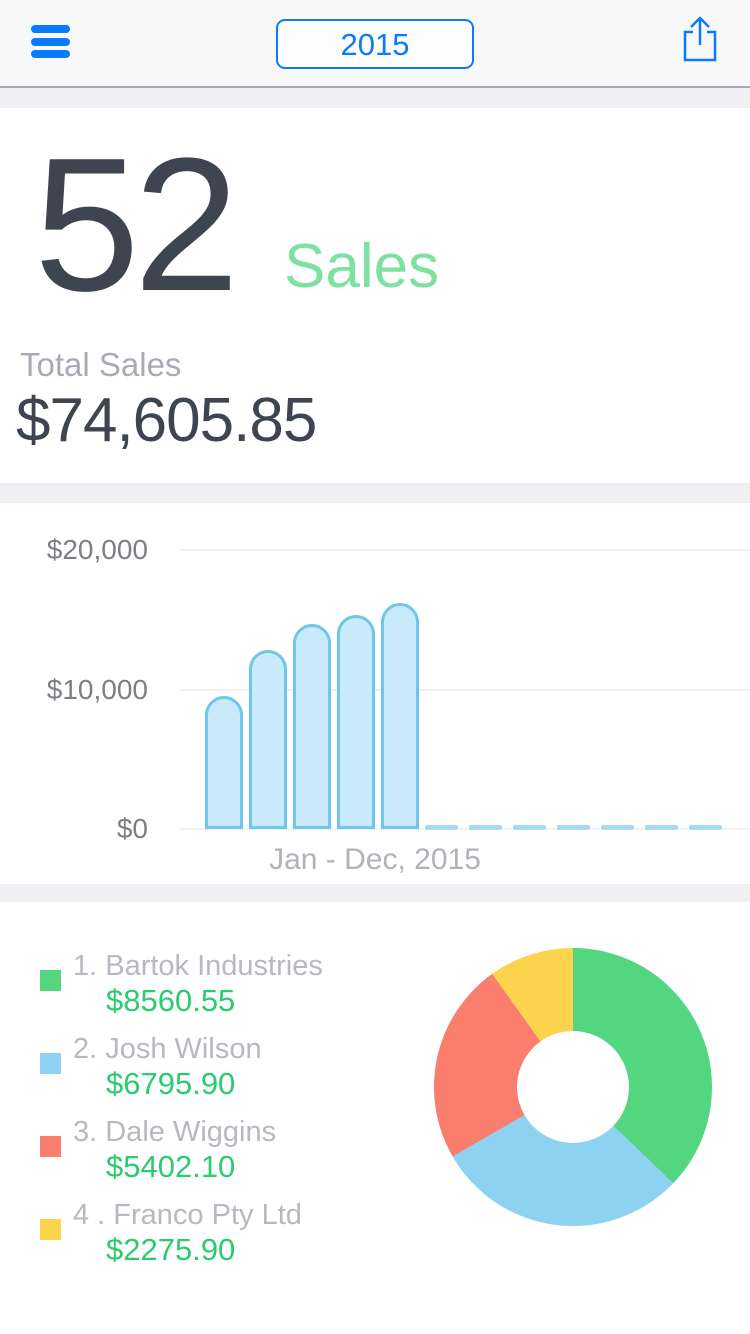  I want to click on share-button, so click(700, 39).